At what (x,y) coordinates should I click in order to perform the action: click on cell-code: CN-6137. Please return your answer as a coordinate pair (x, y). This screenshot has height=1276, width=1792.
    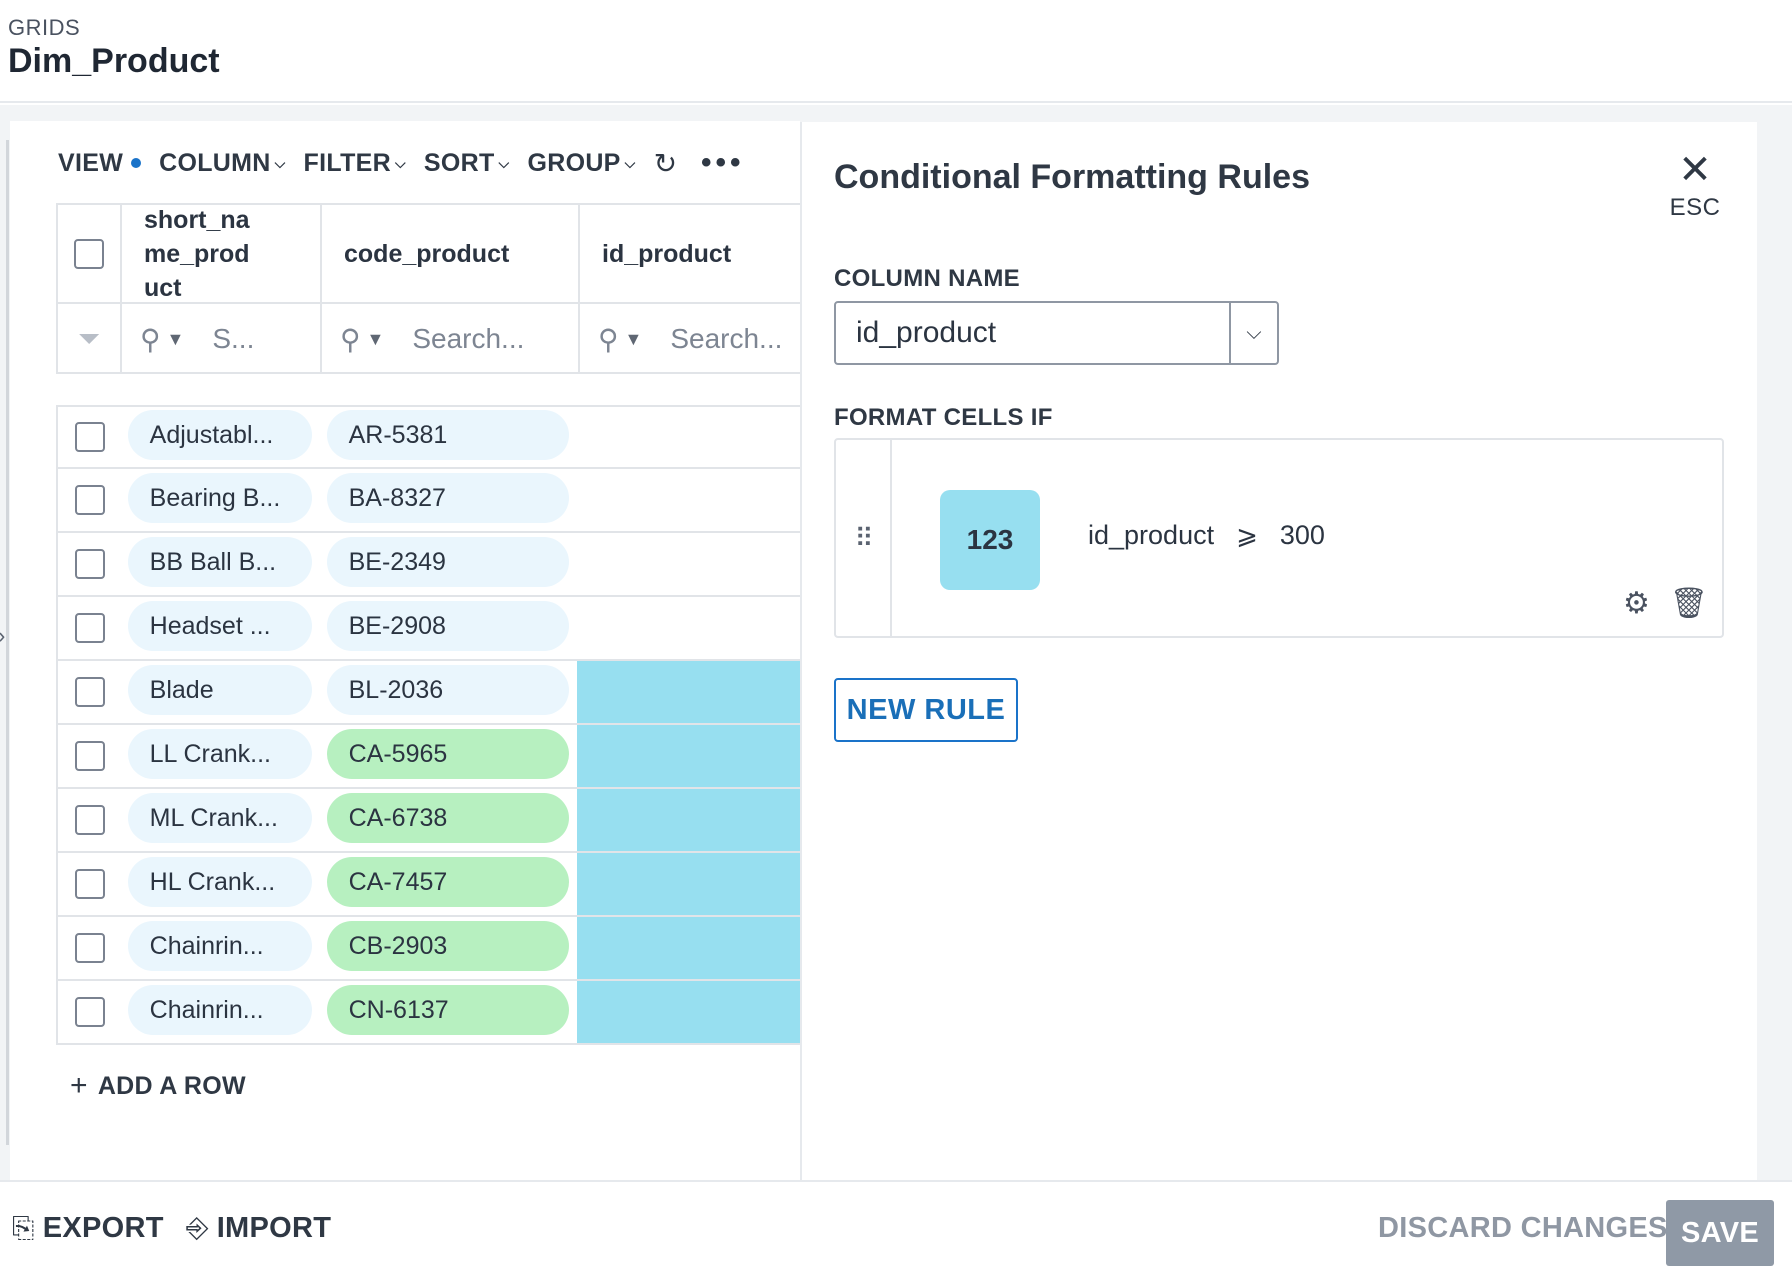
    Looking at the image, I should click on (447, 1009).